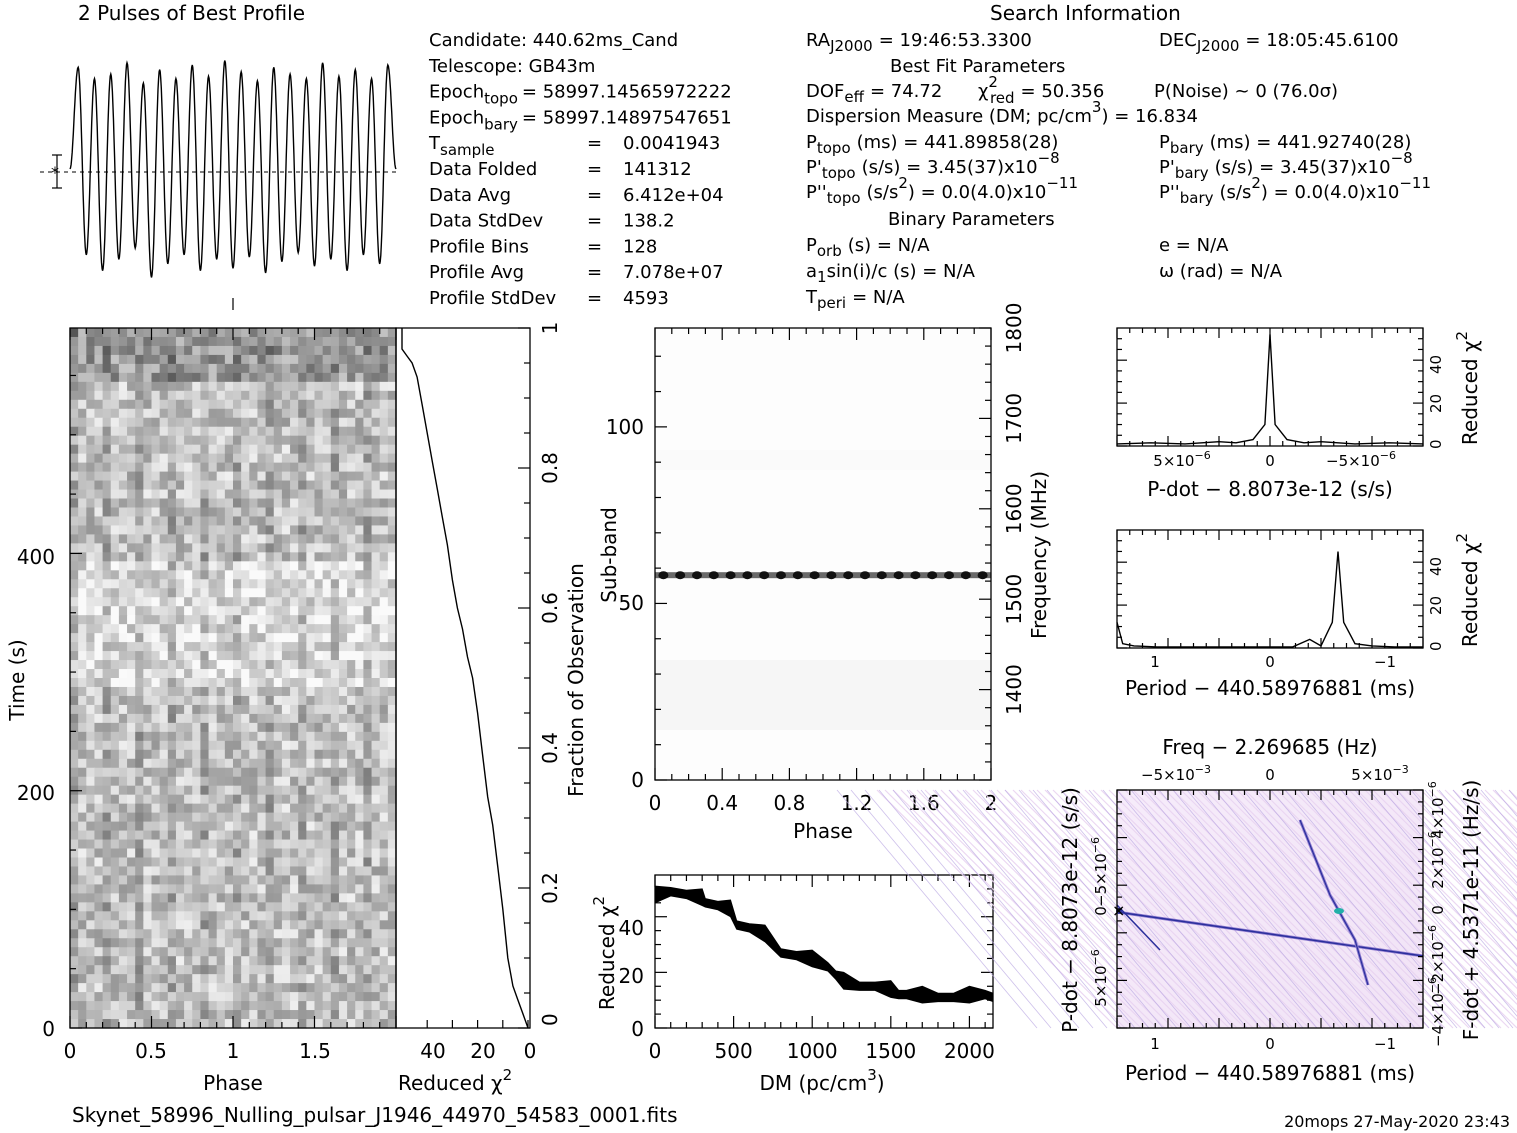  What do you see at coordinates (646, 298) in the screenshot?
I see `info-value: 4593` at bounding box center [646, 298].